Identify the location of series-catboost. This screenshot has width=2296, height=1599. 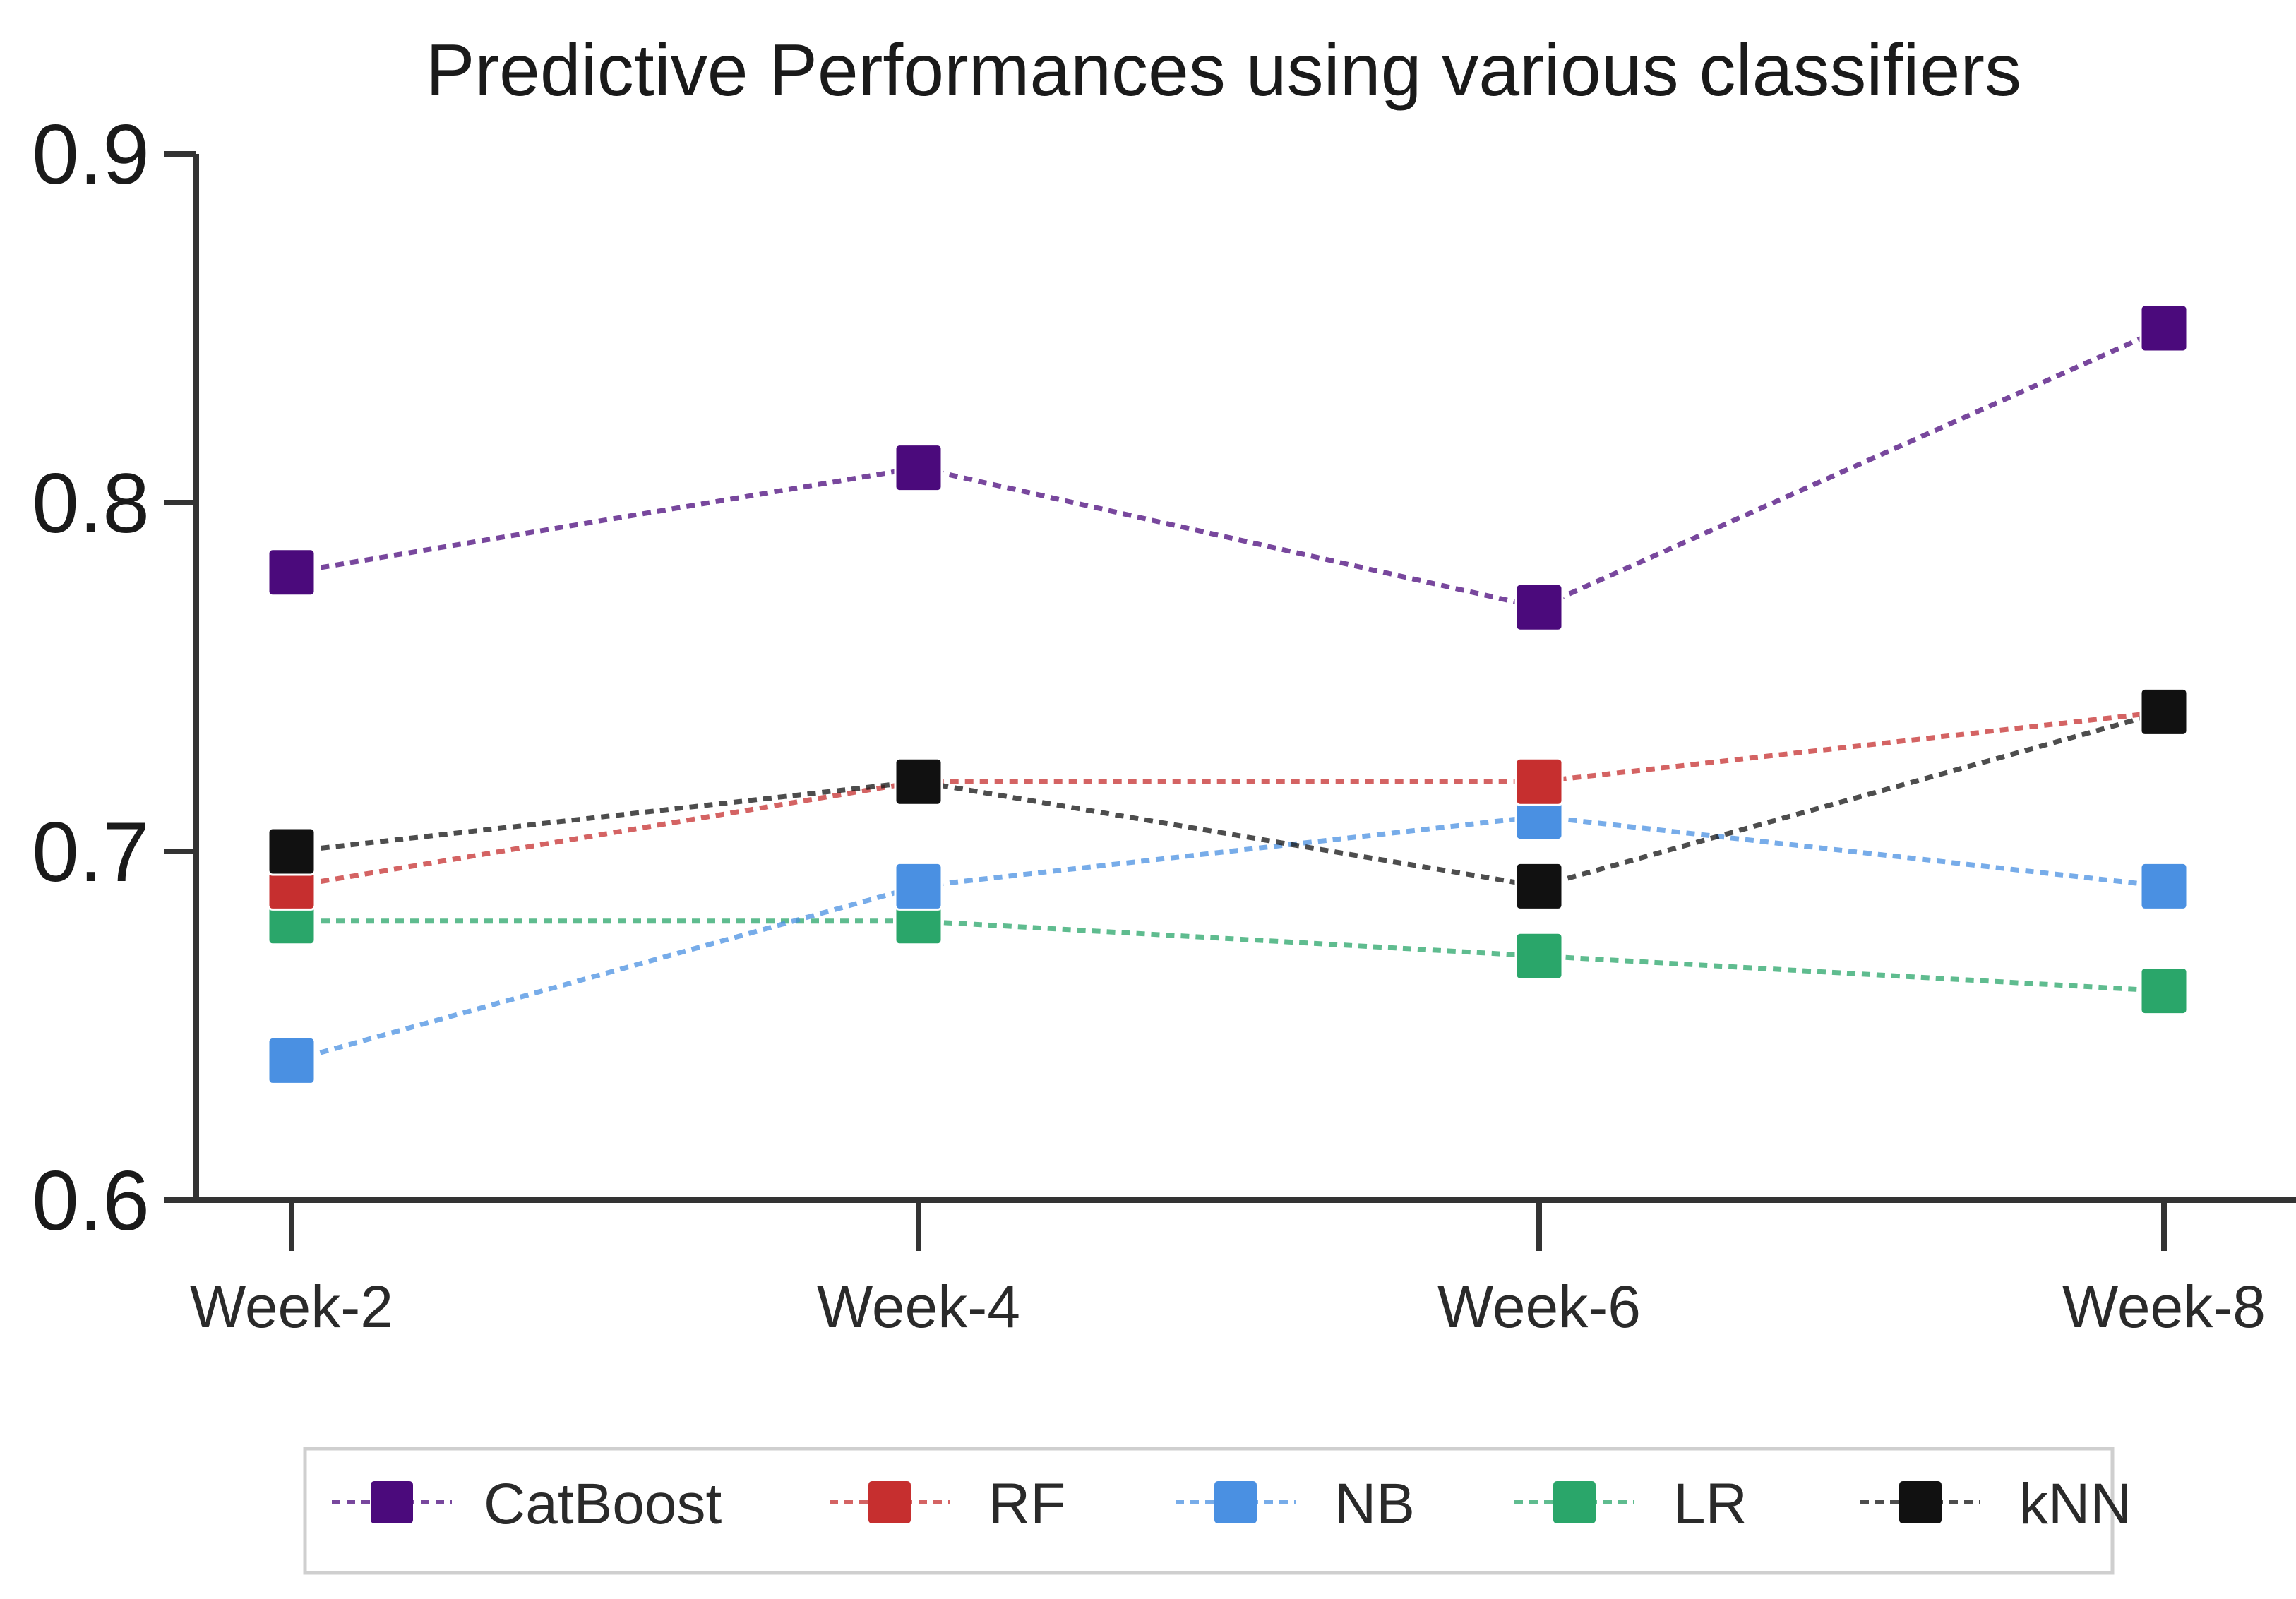
(1228, 467).